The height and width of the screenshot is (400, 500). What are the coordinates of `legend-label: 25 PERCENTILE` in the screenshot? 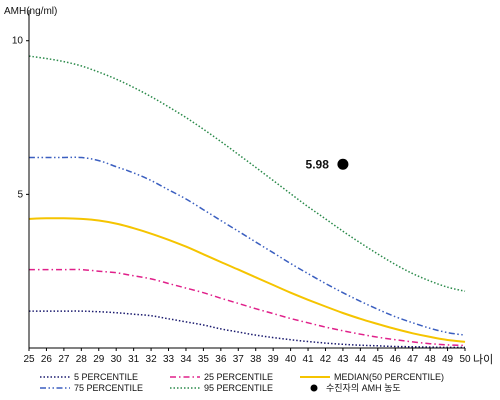 It's located at (238, 377).